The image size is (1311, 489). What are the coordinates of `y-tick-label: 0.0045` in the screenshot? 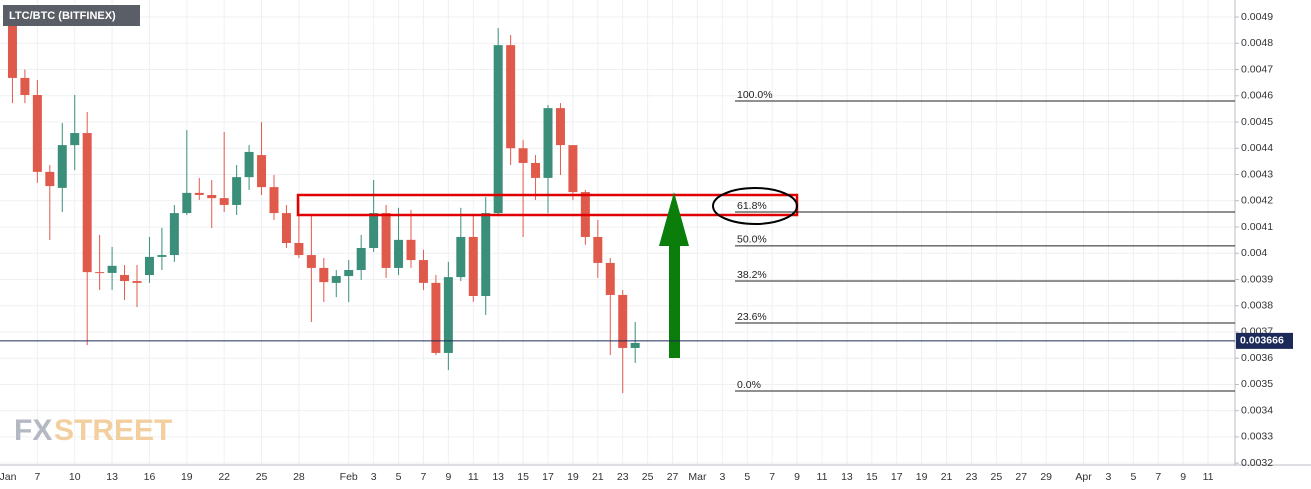 It's located at (1257, 122).